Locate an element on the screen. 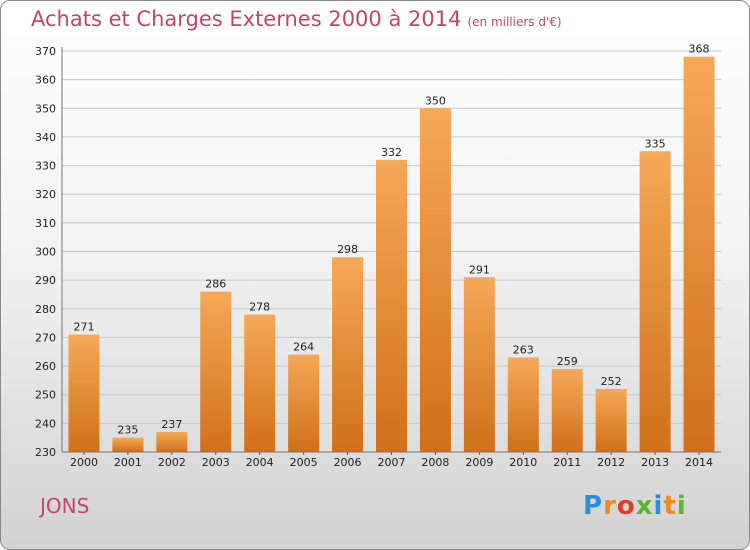  chart-unit: (en milliers d'€) is located at coordinates (514, 22).